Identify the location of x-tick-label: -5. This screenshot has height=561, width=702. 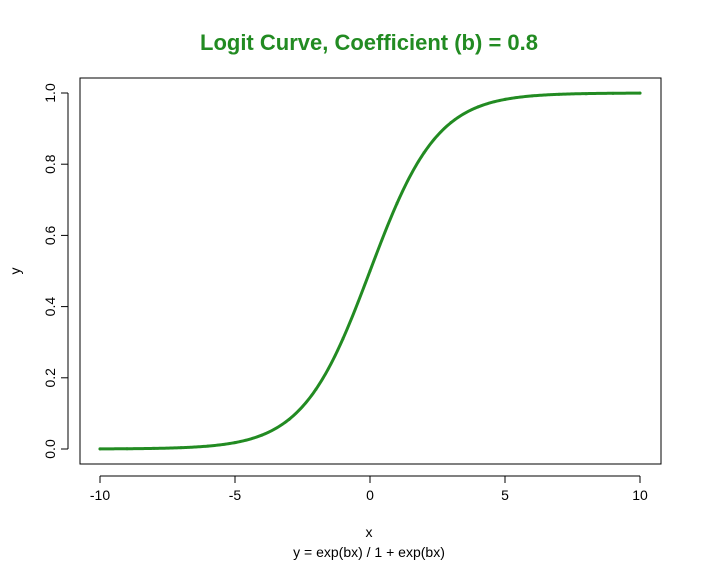
(235, 495).